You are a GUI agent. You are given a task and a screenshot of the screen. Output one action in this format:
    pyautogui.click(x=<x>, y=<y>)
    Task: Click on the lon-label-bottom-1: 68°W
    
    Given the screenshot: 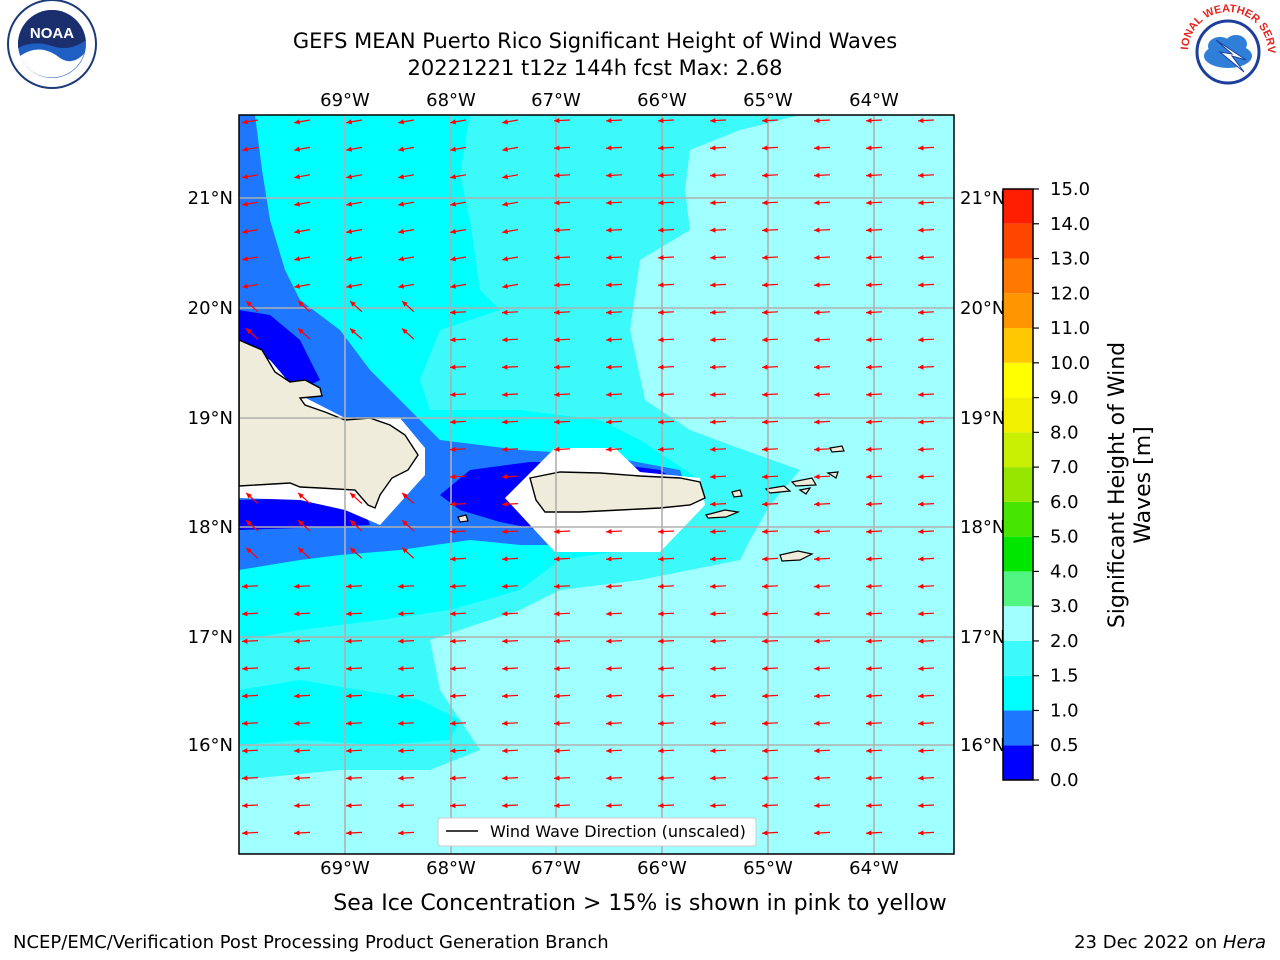 What is the action you would take?
    pyautogui.click(x=451, y=868)
    